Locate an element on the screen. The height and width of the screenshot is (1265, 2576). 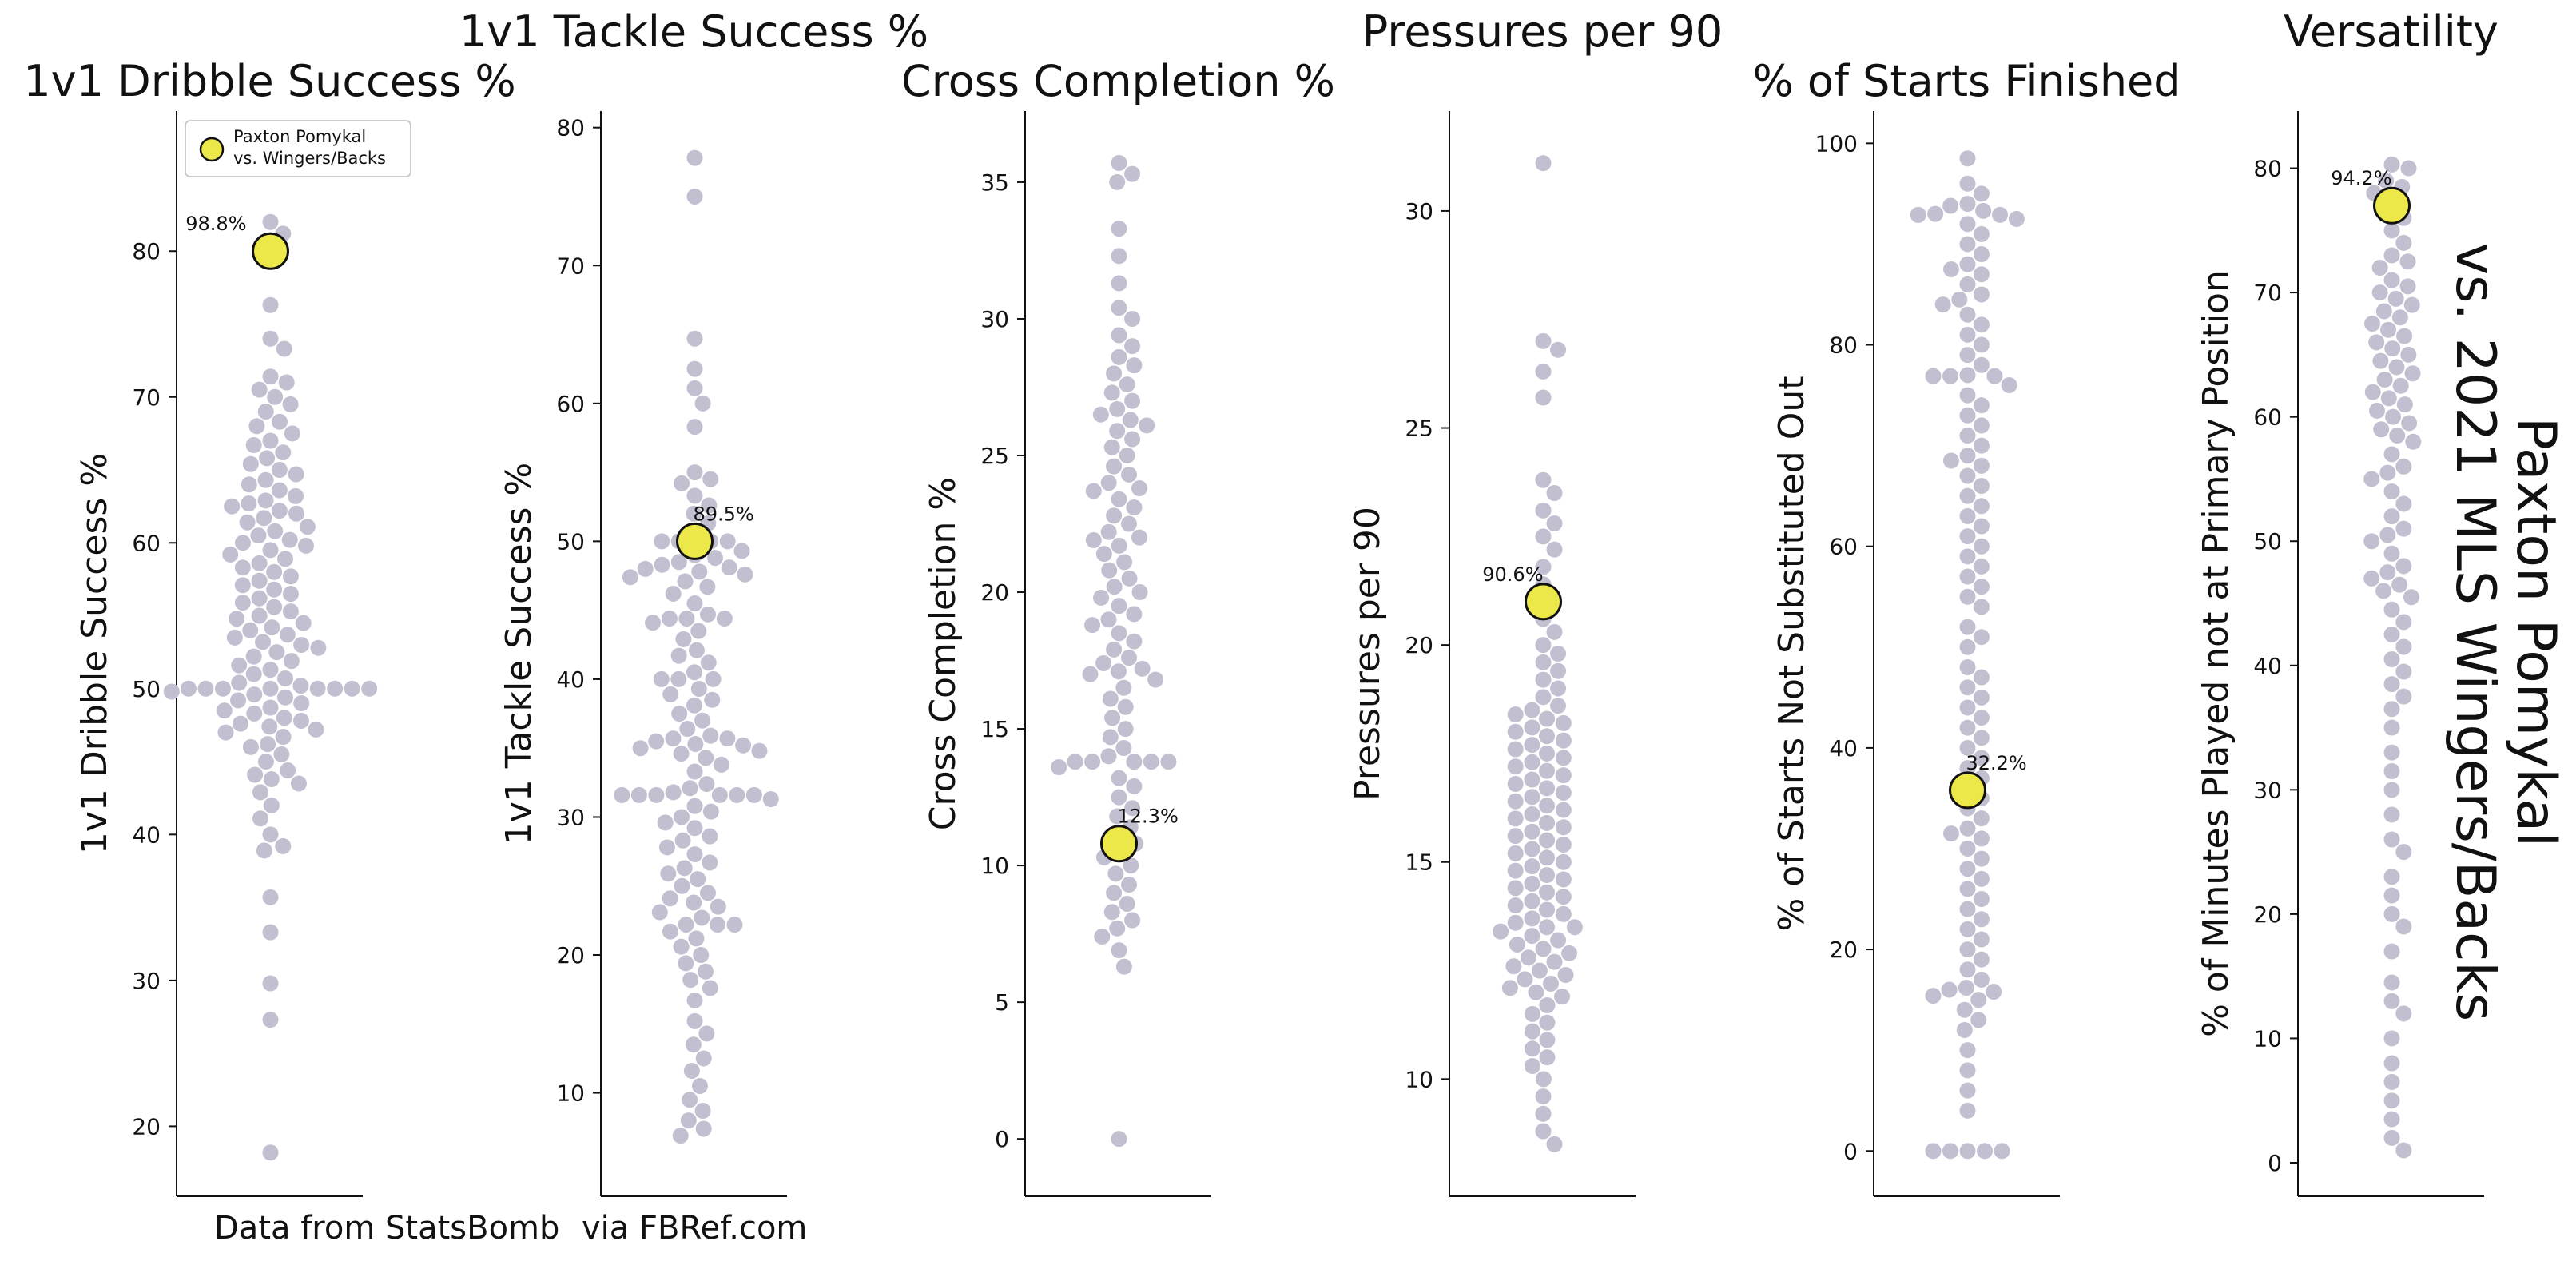
chart-title: 1v1 Tackle Success % is located at coordinates (693, 31).